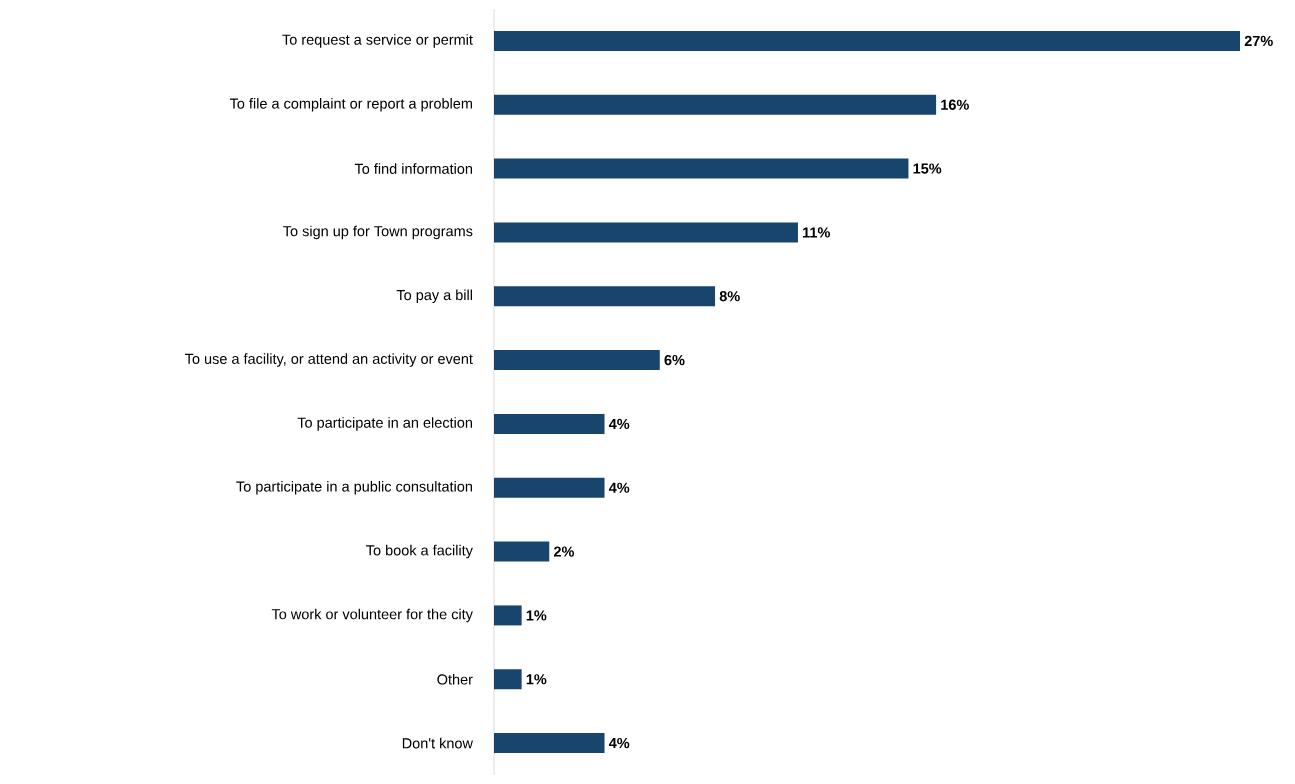 The width and height of the screenshot is (1295, 784). Describe the element at coordinates (434, 296) in the screenshot. I see `y-tick-label: To pay a bill` at that location.